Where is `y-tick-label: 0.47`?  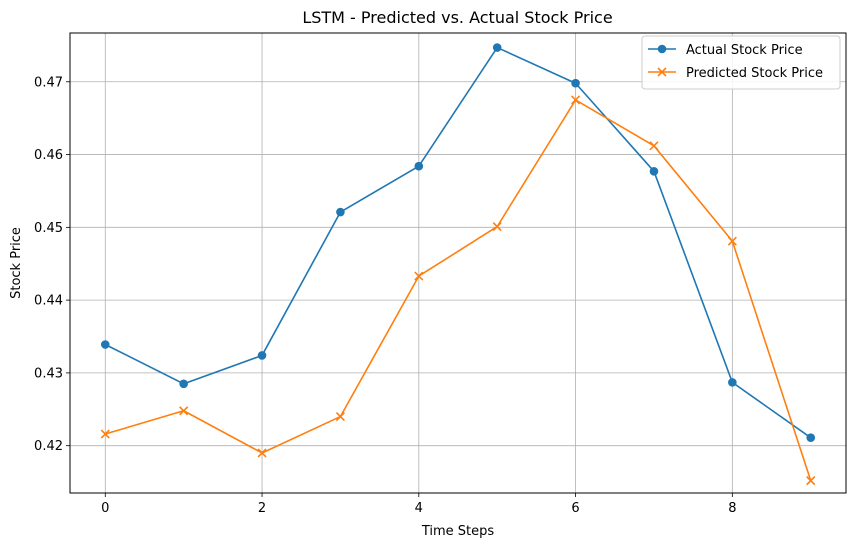 y-tick-label: 0.47 is located at coordinates (48, 82).